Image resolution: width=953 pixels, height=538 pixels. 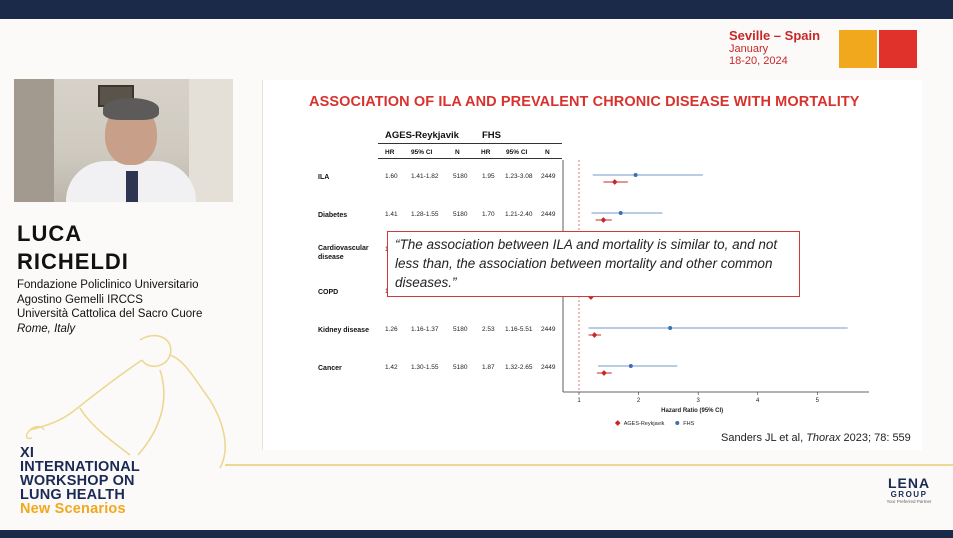 What do you see at coordinates (818, 401) in the screenshot?
I see `x-tick-label: 5` at bounding box center [818, 401].